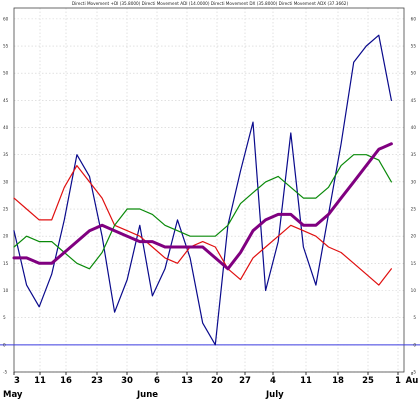 This screenshot has width=420, height=404. What do you see at coordinates (338, 381) in the screenshot?
I see `x-tick-label: 18` at bounding box center [338, 381].